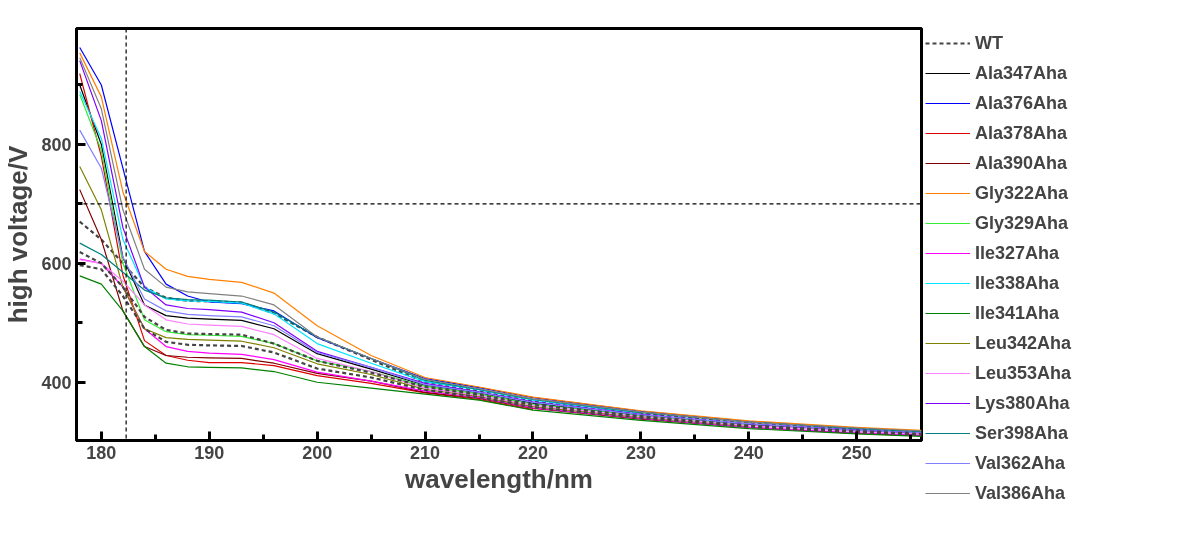  Describe the element at coordinates (1023, 373) in the screenshot. I see `legend-label: Leu353Aha` at that location.